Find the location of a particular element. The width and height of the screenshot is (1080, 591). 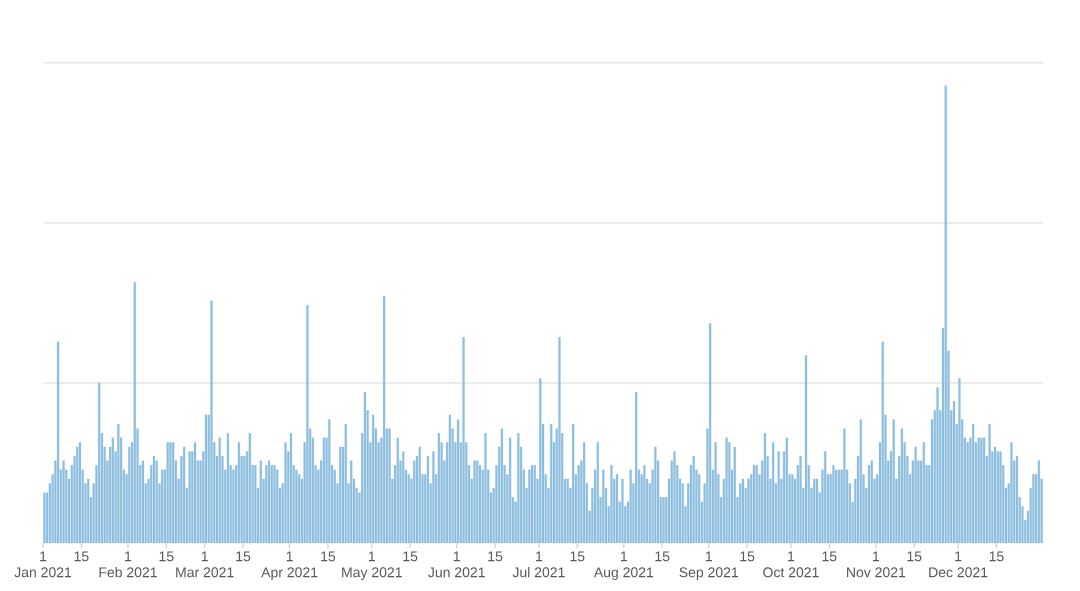

x-tick-label: 1 Jan 2021 is located at coordinates (43, 564).